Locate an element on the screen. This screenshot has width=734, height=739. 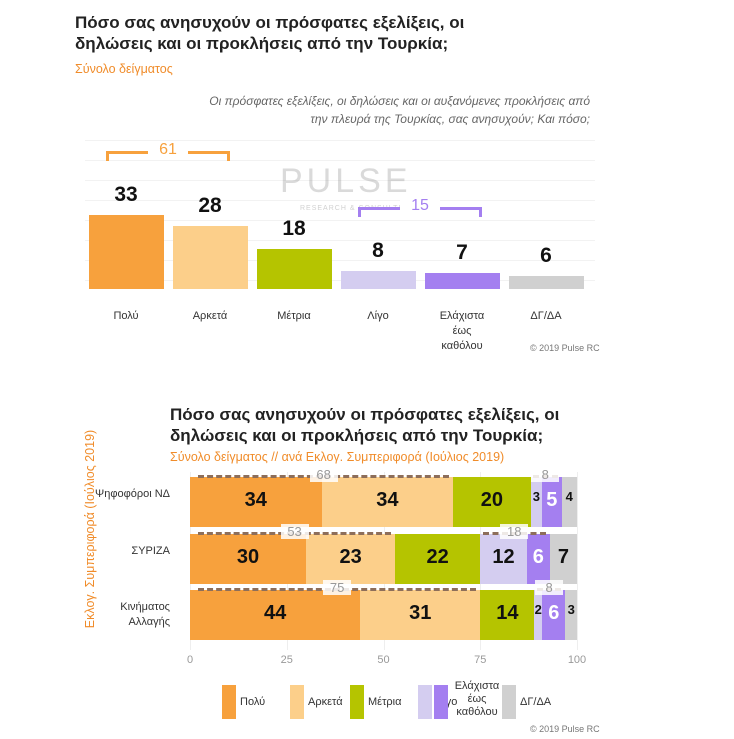
bracket-label: 18 is located at coordinates (514, 531).